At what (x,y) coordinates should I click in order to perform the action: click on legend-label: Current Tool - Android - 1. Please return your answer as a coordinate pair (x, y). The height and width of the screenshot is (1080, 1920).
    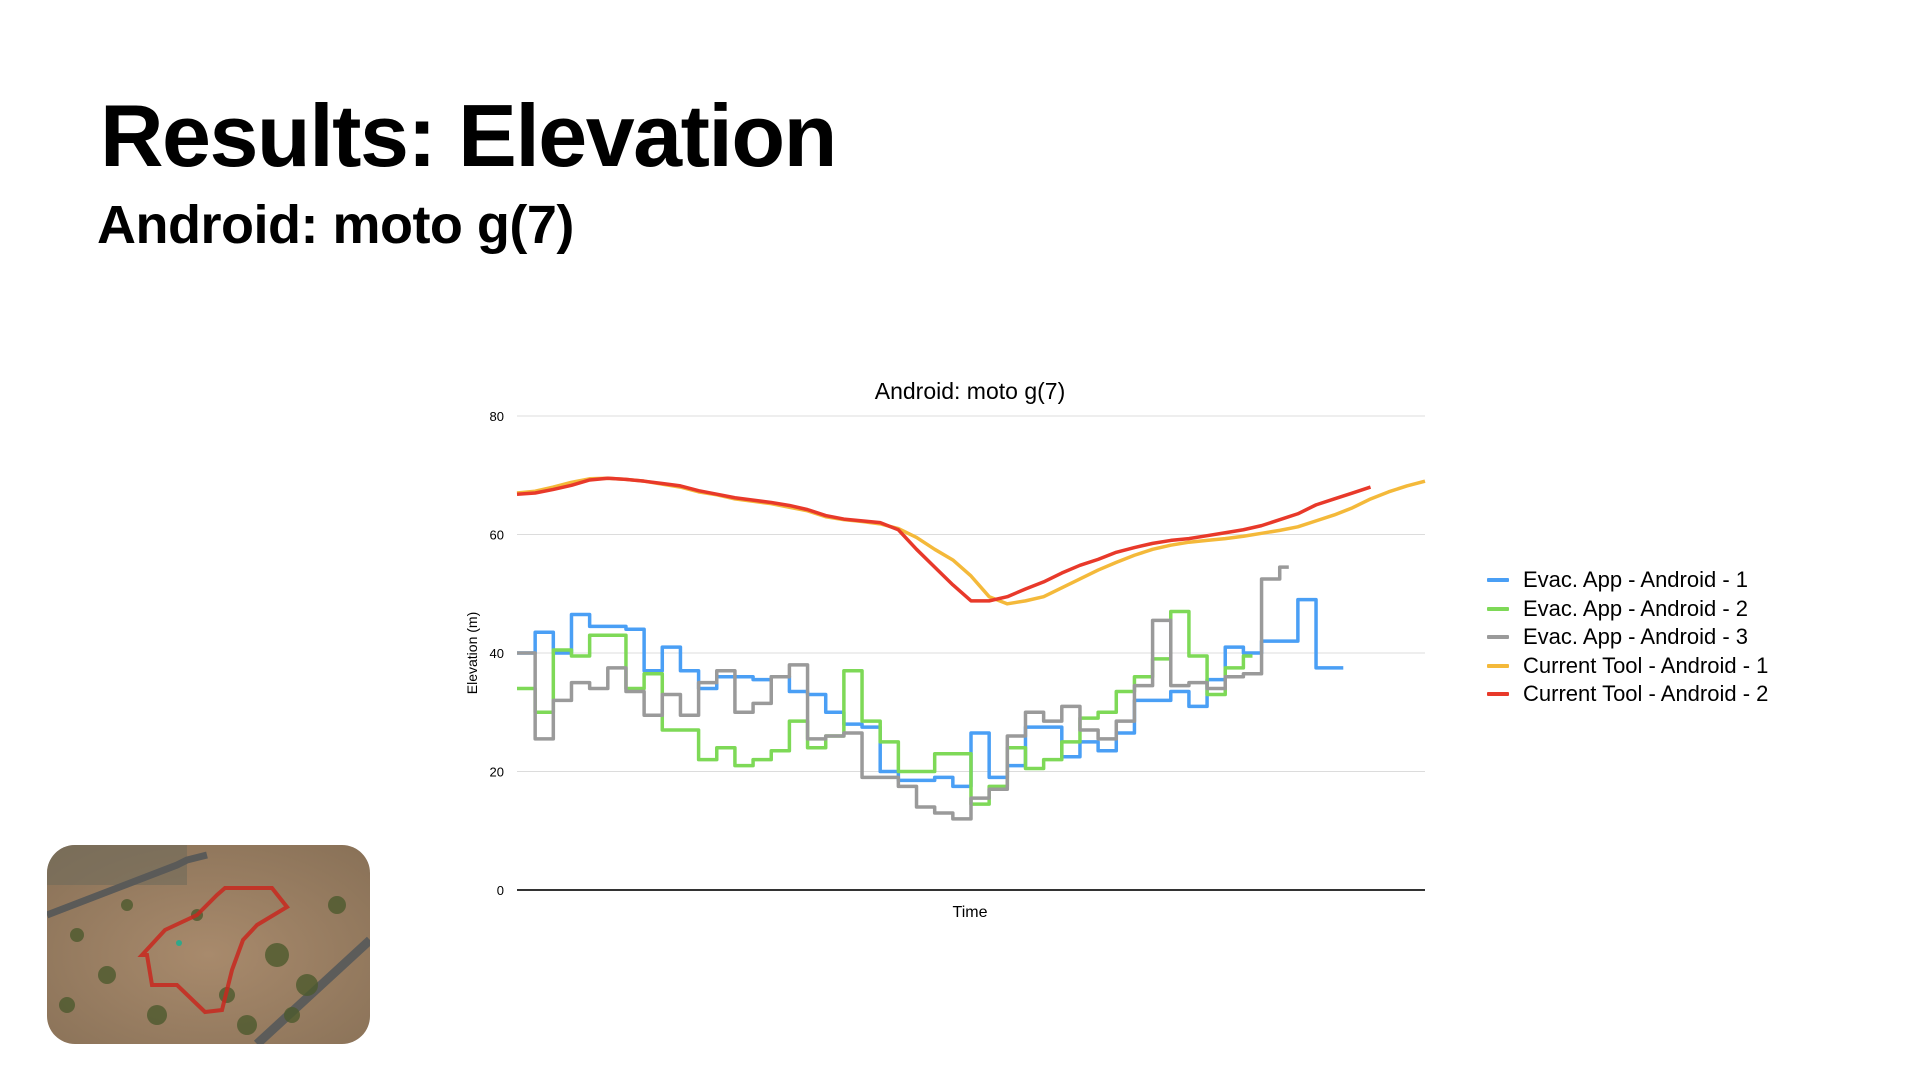
    Looking at the image, I should click on (1646, 665).